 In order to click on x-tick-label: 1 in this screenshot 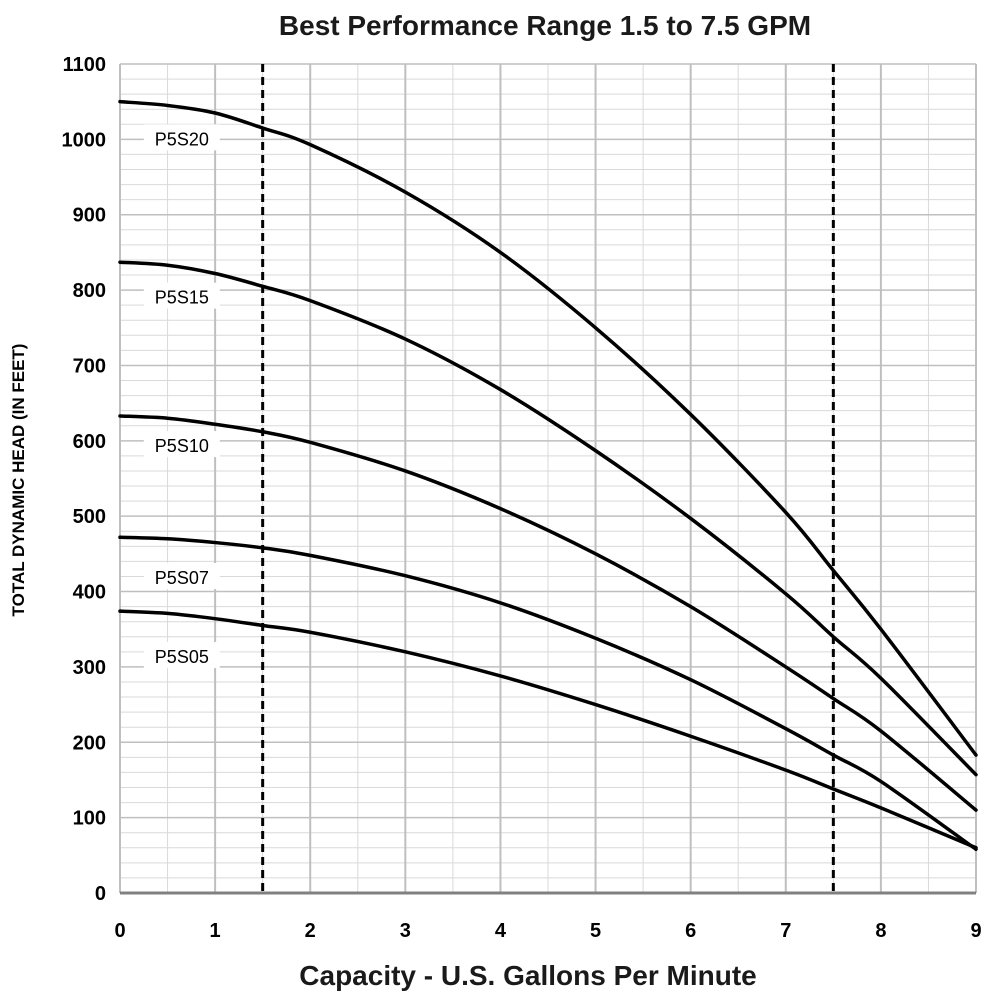, I will do `click(215, 931)`.